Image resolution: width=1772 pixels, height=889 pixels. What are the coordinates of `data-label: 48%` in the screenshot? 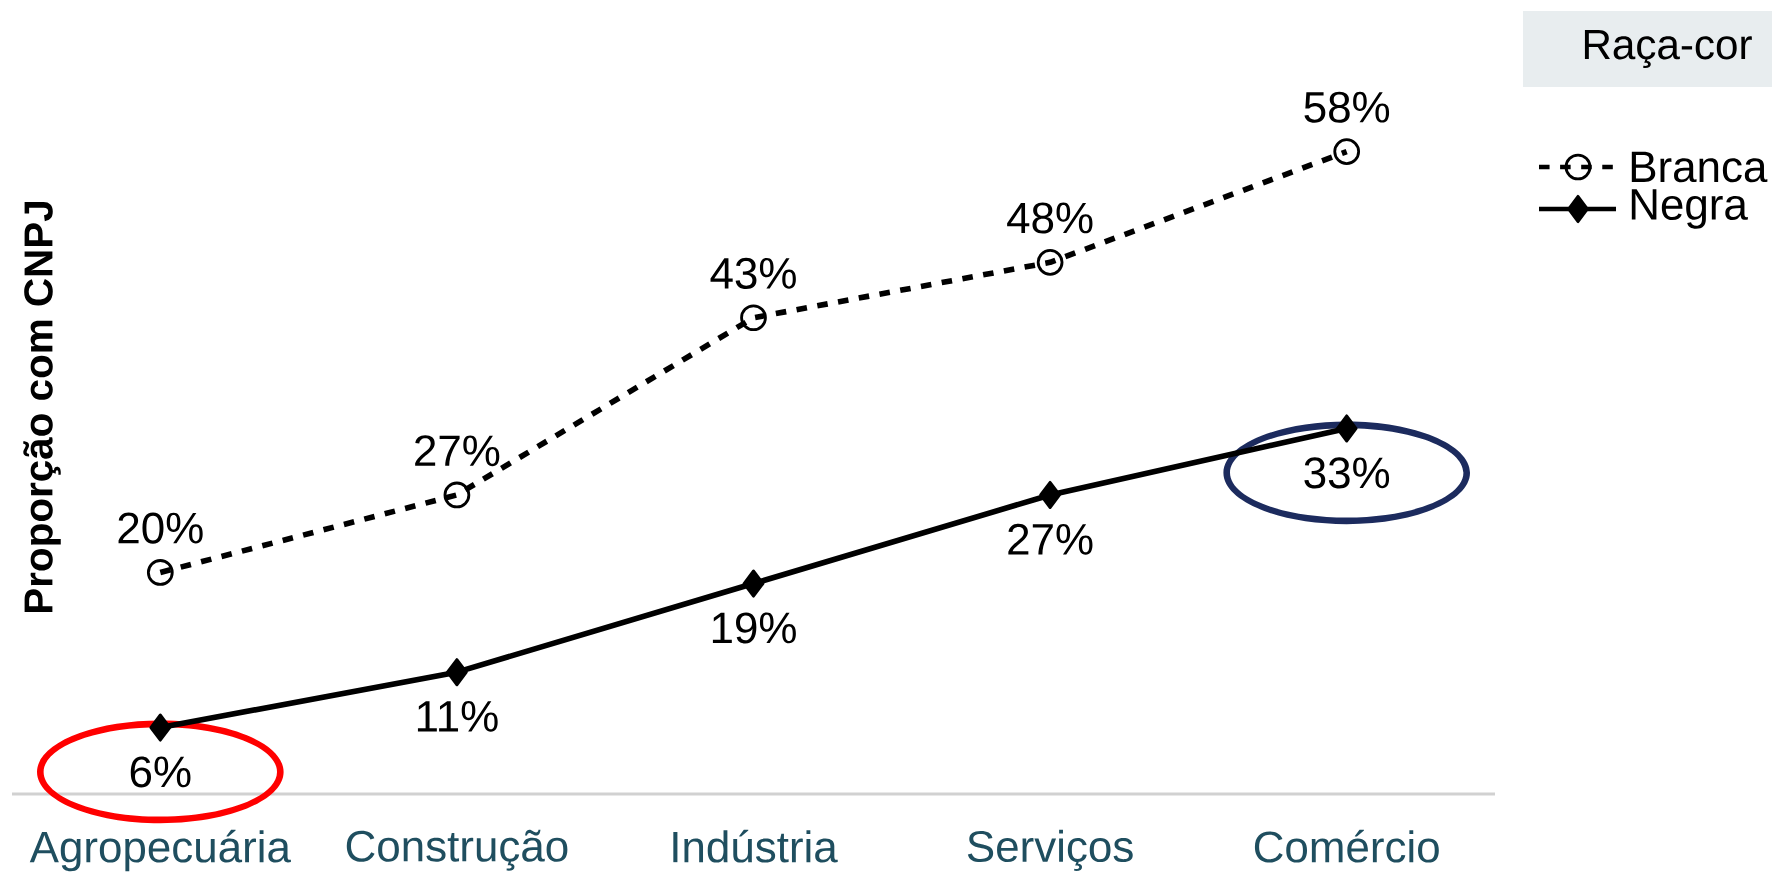 It's located at (1050, 218).